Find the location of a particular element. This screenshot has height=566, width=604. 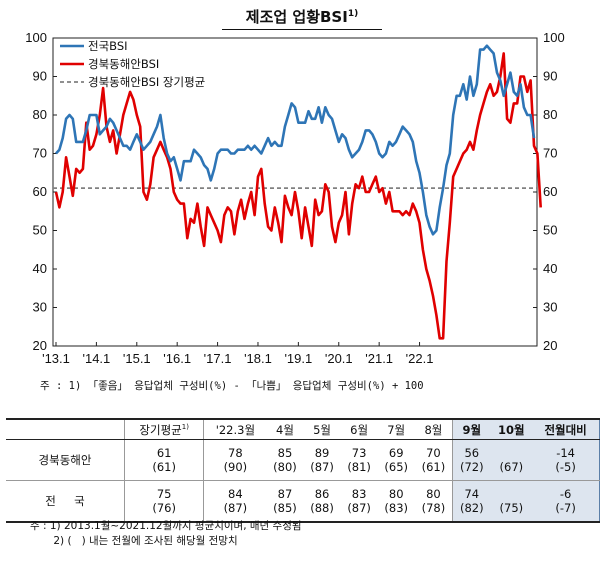

table-cell: 86 (88) is located at coordinates (322, 501).